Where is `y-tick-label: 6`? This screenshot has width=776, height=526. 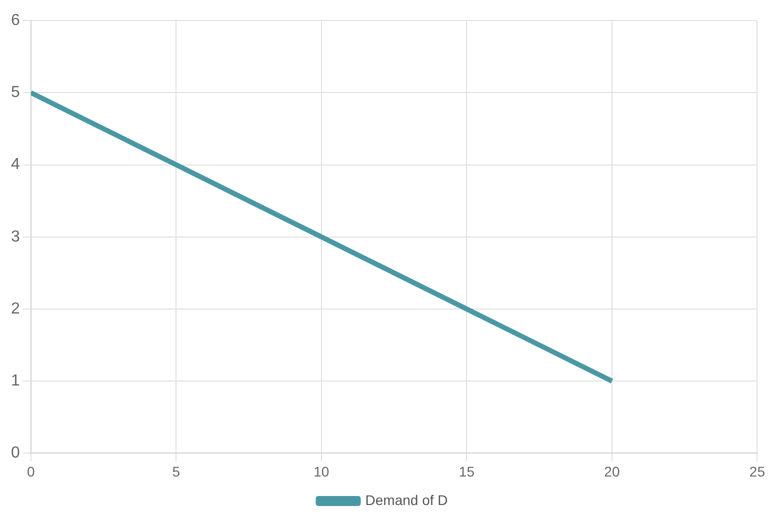
y-tick-label: 6 is located at coordinates (15, 21).